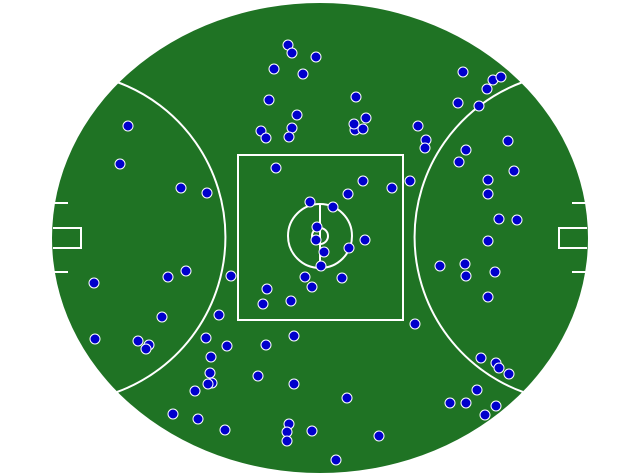 This screenshot has height=476, width=640. What do you see at coordinates (468, 237) in the screenshot?
I see `right-arc` at bounding box center [468, 237].